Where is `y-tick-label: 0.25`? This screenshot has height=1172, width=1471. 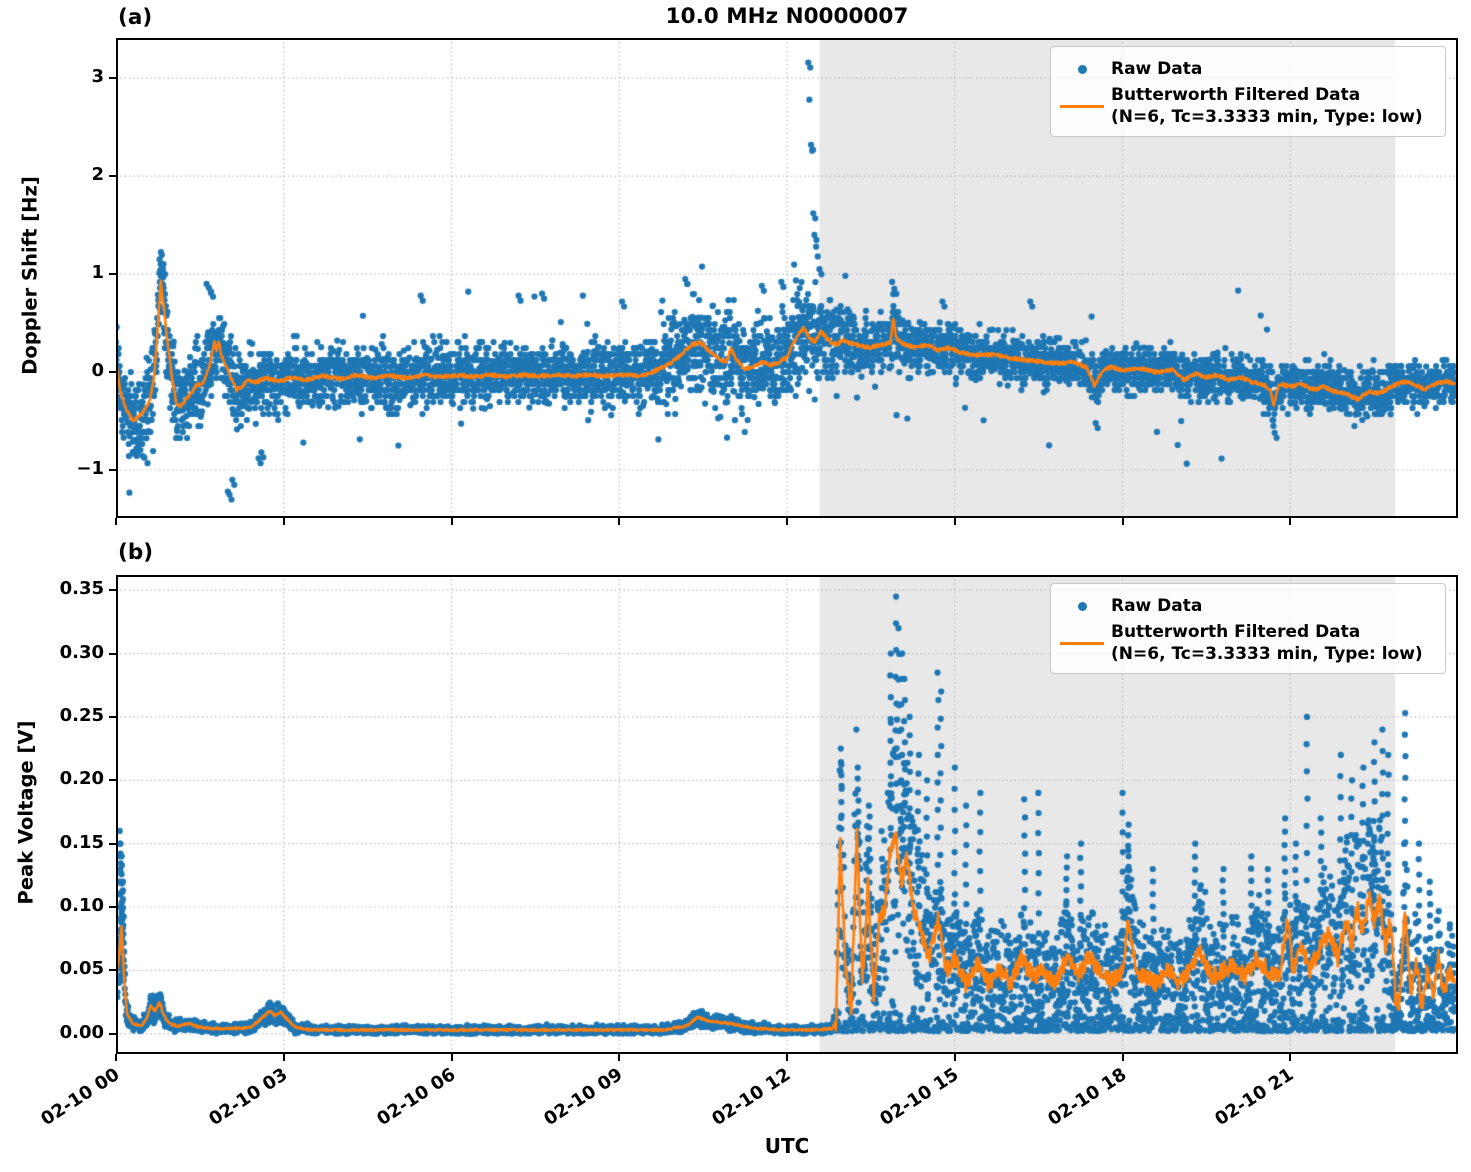 y-tick-label: 0.25 is located at coordinates (81, 715).